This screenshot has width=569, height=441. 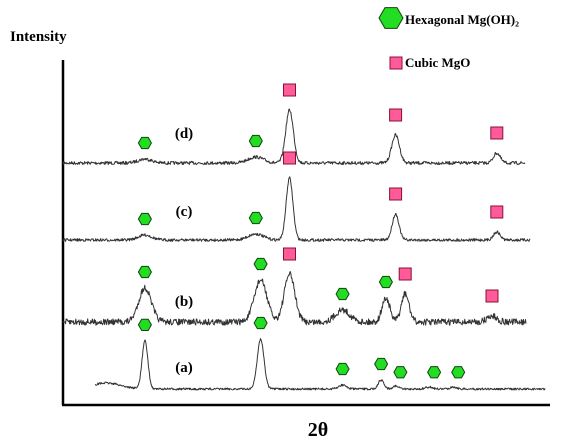 I want to click on x-axis-label: 2θ, so click(x=318, y=430).